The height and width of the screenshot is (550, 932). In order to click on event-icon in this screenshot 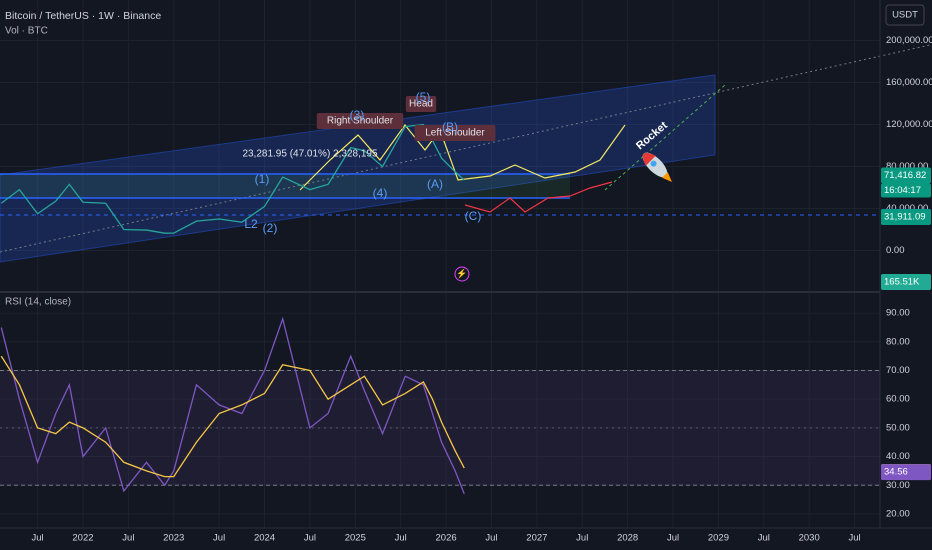, I will do `click(462, 274)`.